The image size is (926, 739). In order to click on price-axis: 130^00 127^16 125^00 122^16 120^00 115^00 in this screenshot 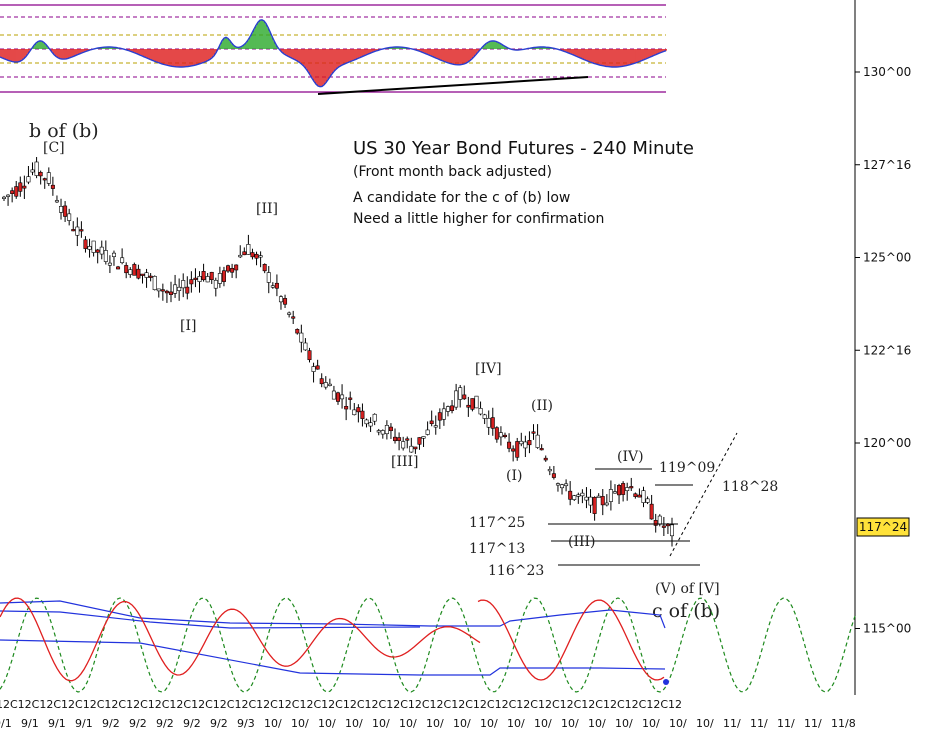, I will do `click(883, 350)`.